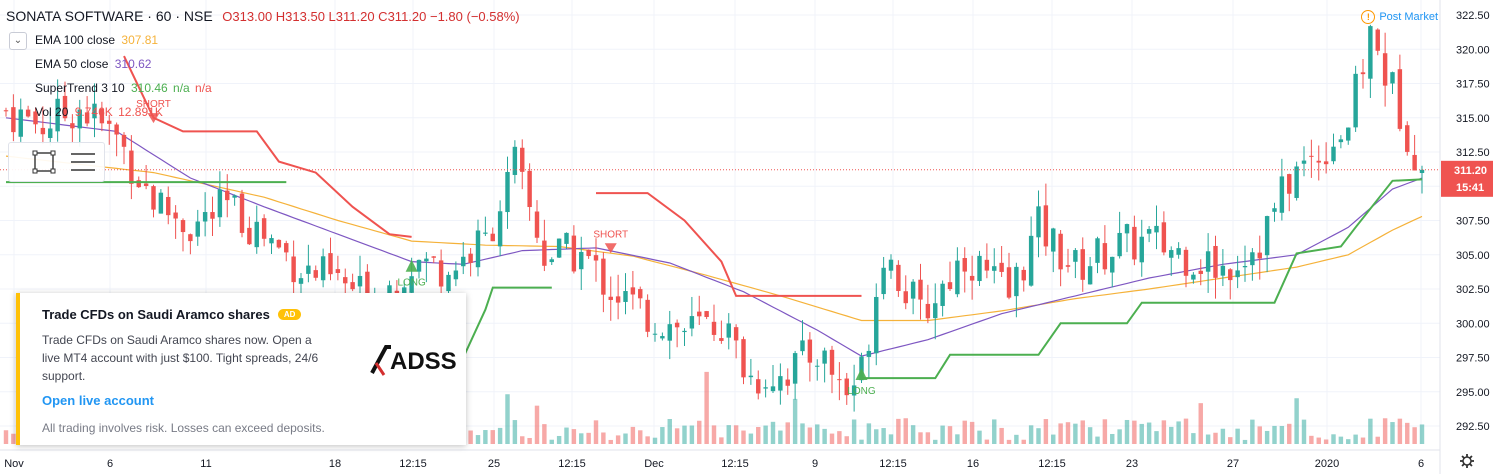 The image size is (1494, 474). What do you see at coordinates (109, 16) in the screenshot?
I see `symbol-title: SONATA SOFTWARE · 60 · NSE` at bounding box center [109, 16].